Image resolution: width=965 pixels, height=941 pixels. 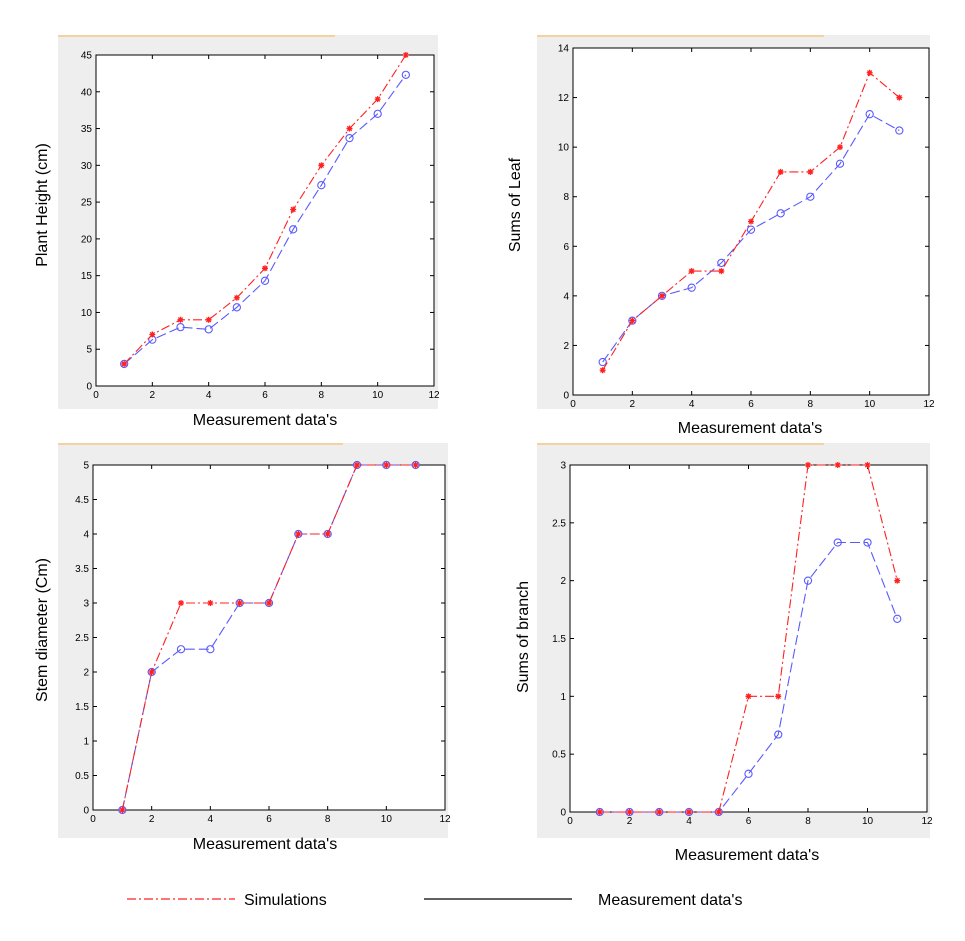 I want to click on measurement-series-line, so click(x=748, y=677).